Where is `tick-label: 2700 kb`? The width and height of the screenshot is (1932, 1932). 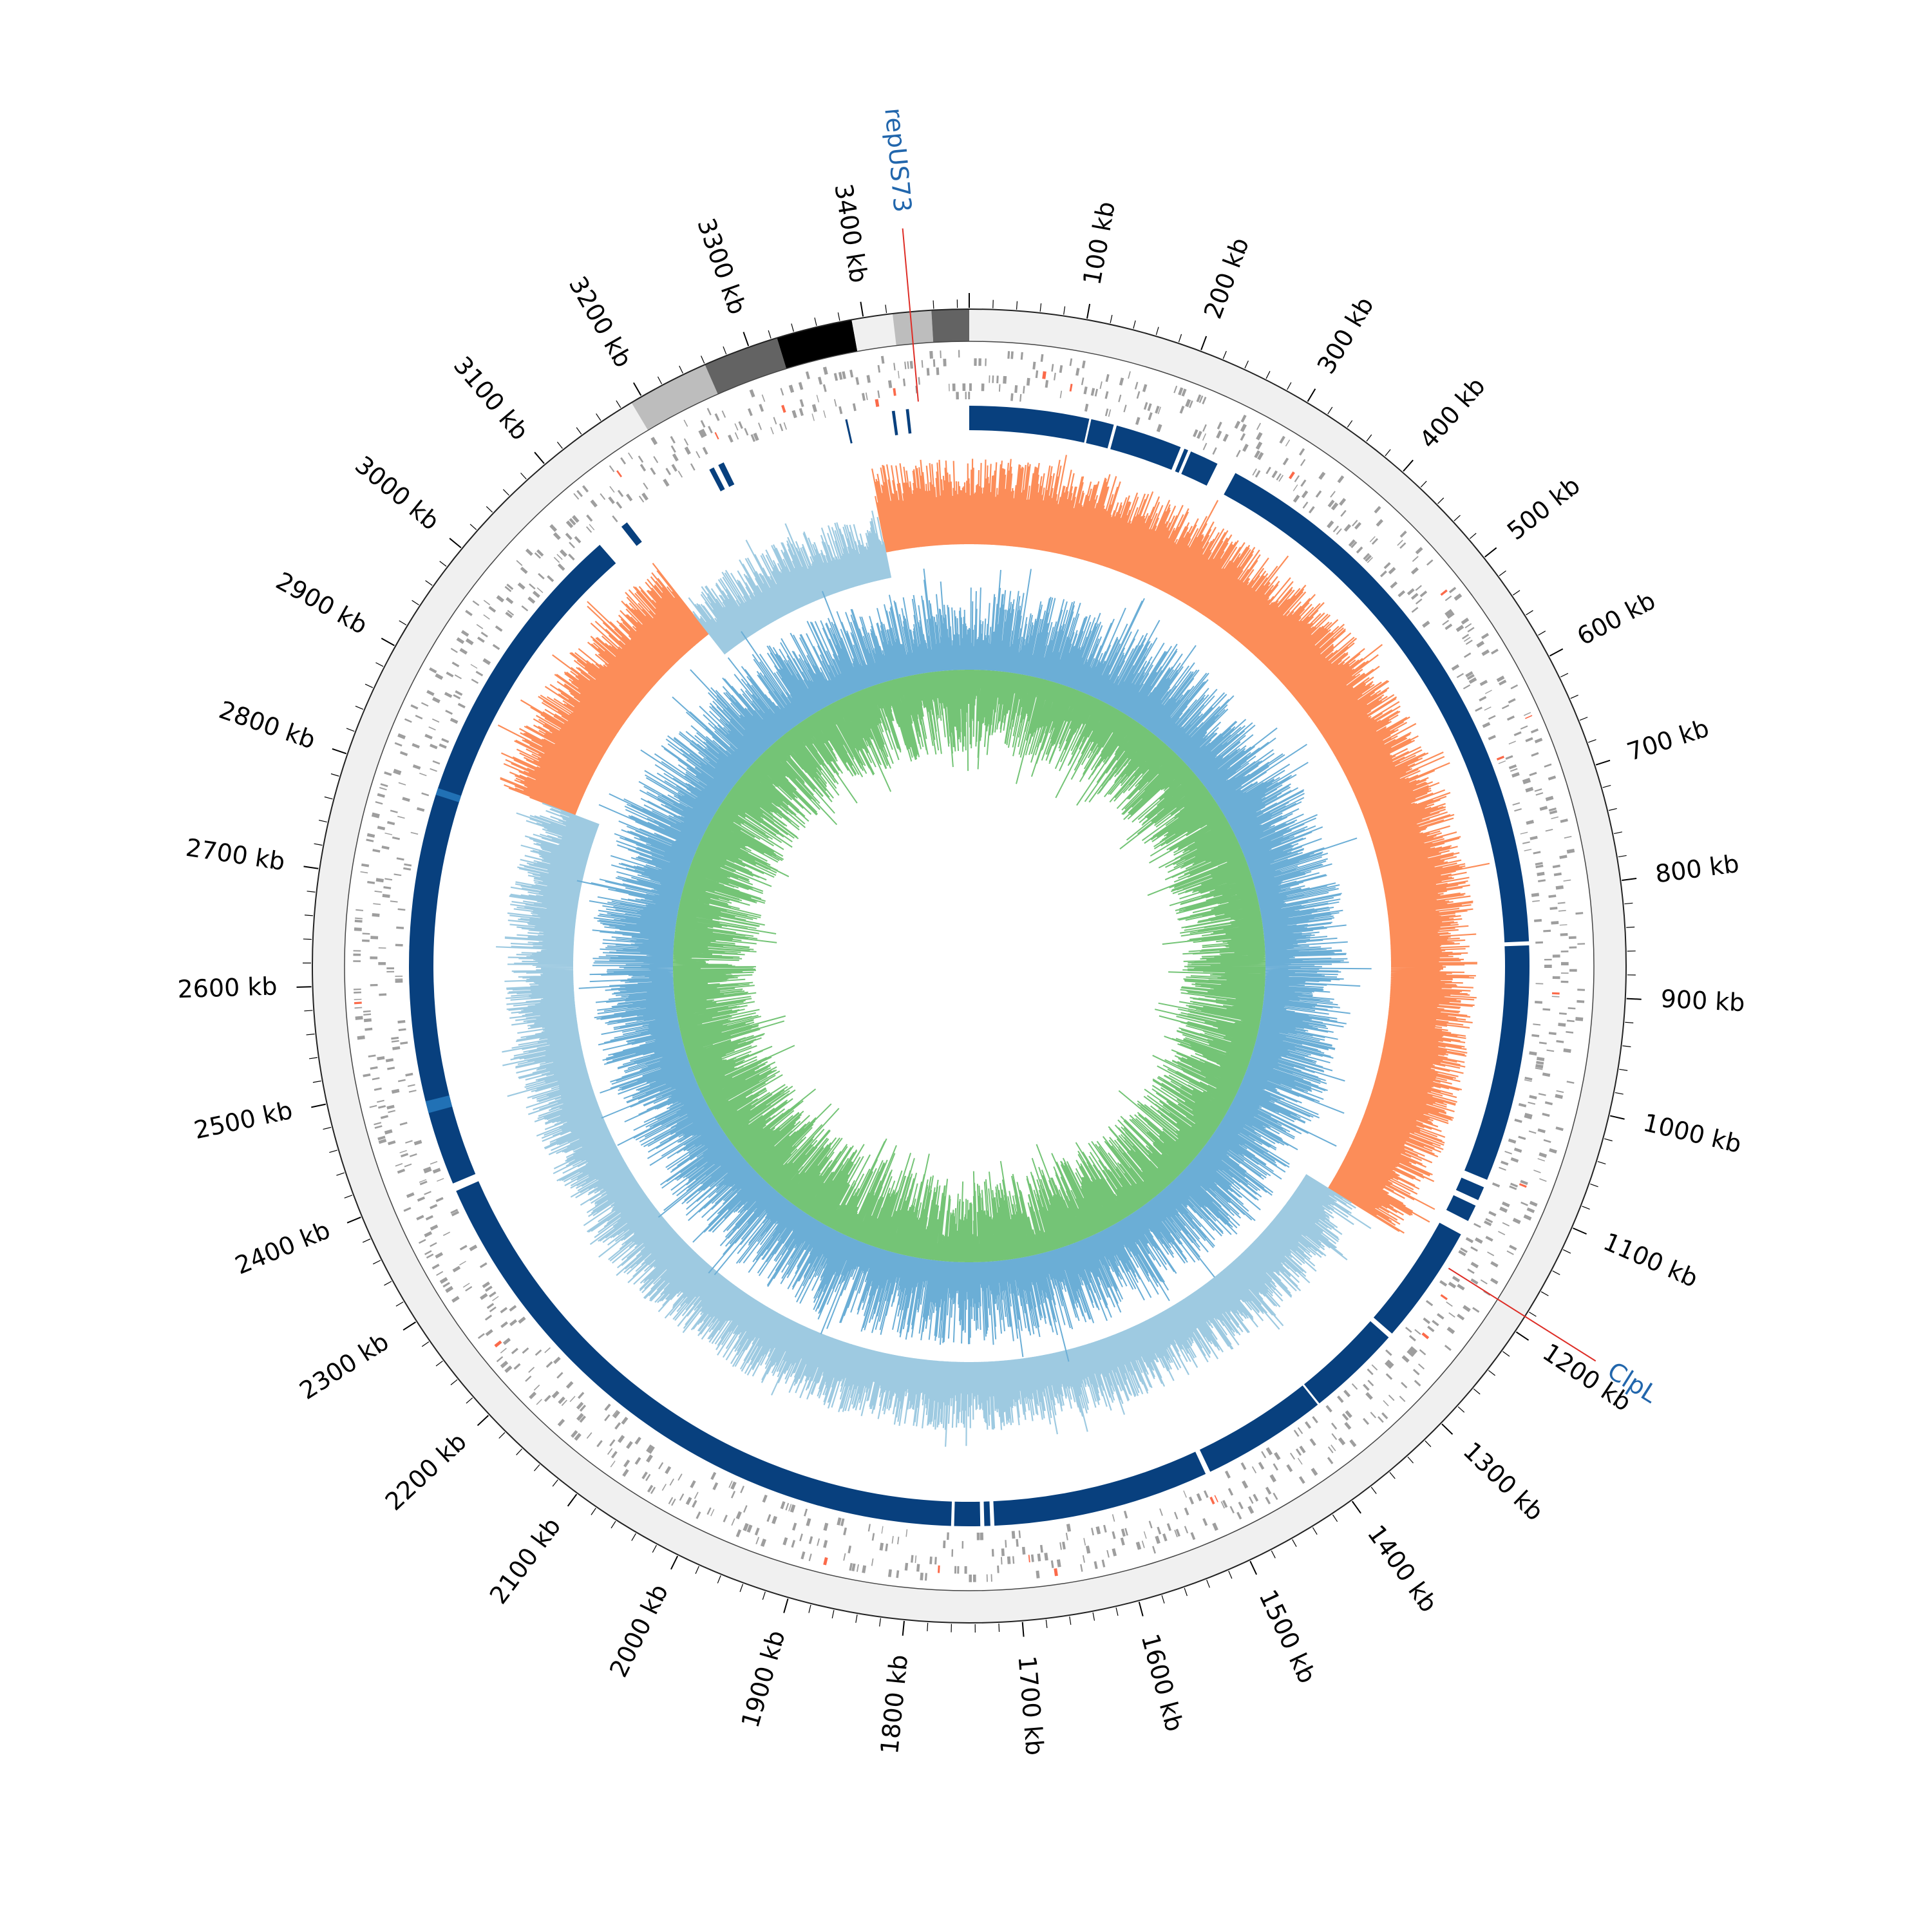 tick-label: 2700 kb is located at coordinates (235, 854).